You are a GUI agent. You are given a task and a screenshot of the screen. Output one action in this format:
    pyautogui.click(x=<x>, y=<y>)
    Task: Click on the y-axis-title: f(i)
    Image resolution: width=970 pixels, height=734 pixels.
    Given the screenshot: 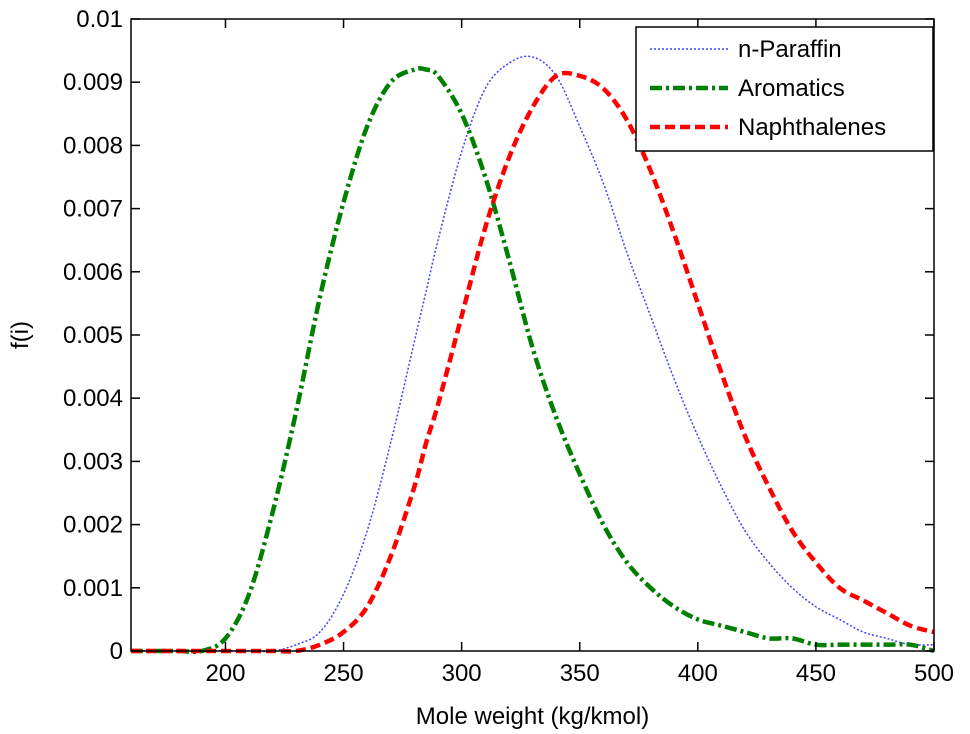 What is the action you would take?
    pyautogui.click(x=20, y=335)
    